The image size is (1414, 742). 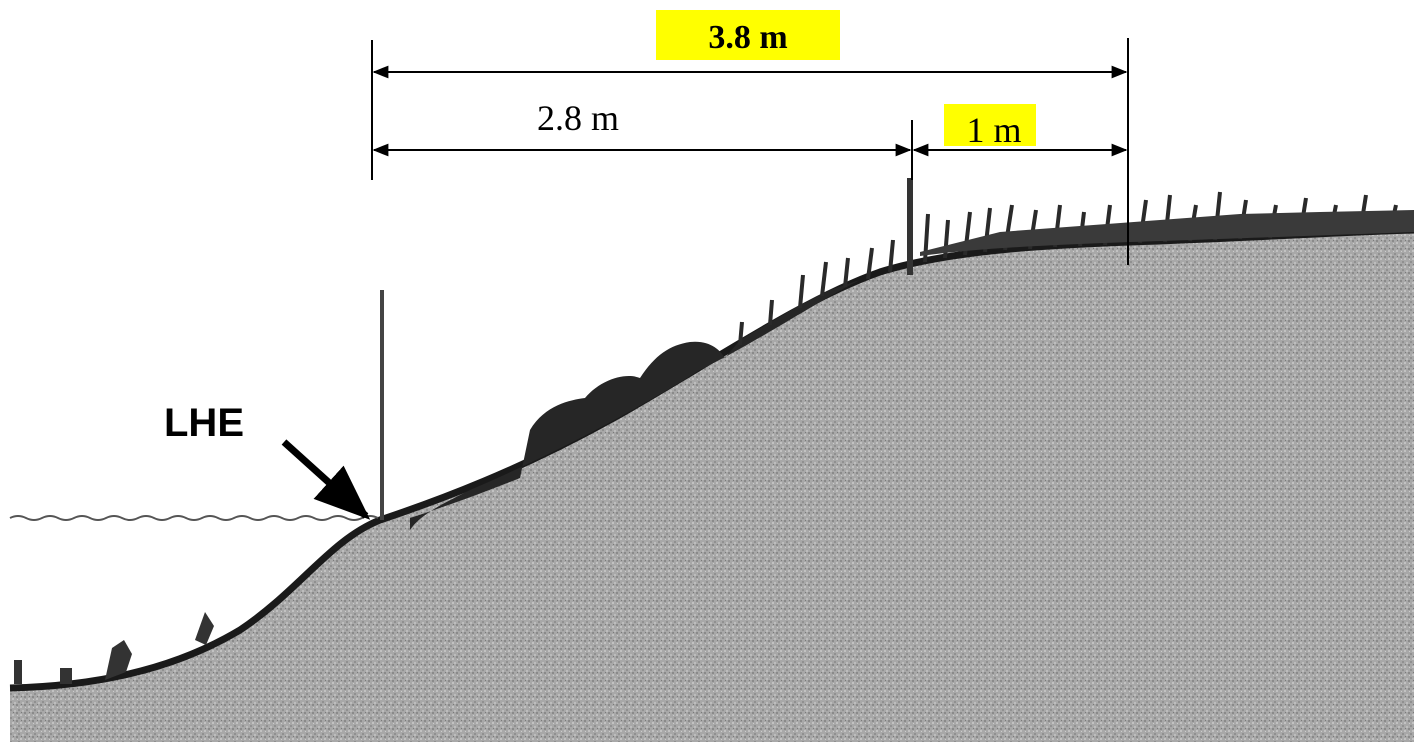 I want to click on total-width-highlight, so click(x=748, y=35).